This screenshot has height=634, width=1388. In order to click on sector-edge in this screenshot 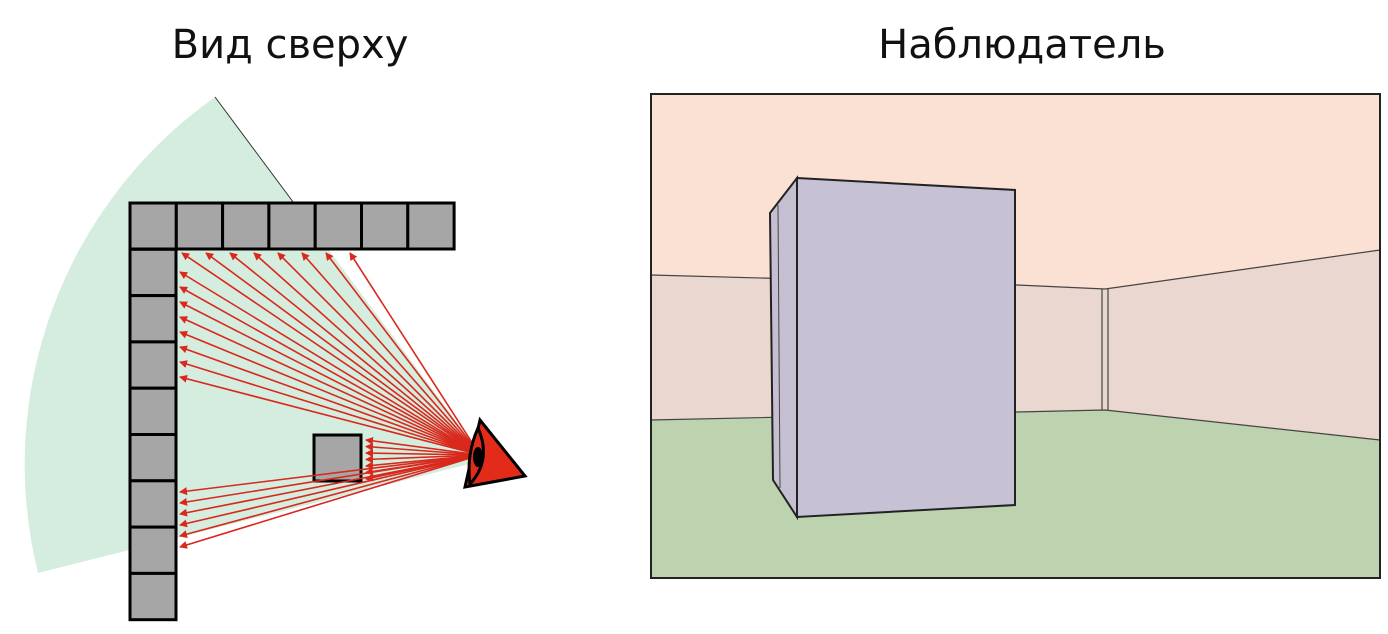, I will do `click(260, 157)`.